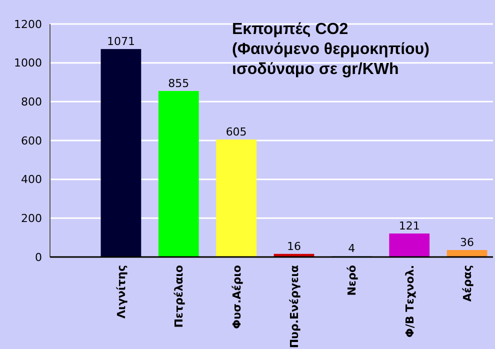 Image resolution: width=495 pixels, height=349 pixels. I want to click on y-tick-label: 1200, so click(28, 24).